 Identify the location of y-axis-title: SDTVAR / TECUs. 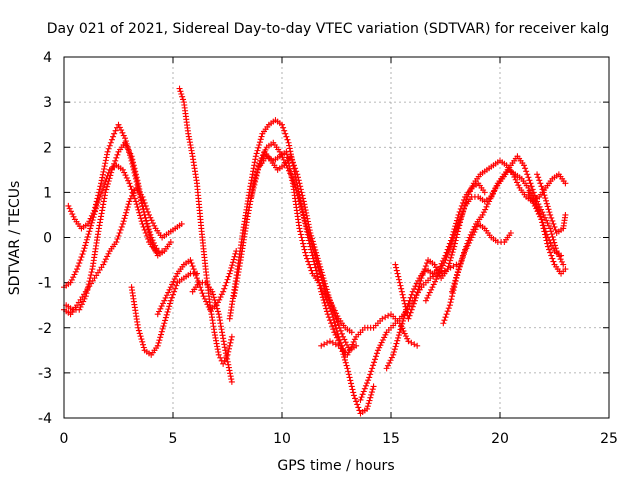
(15, 238).